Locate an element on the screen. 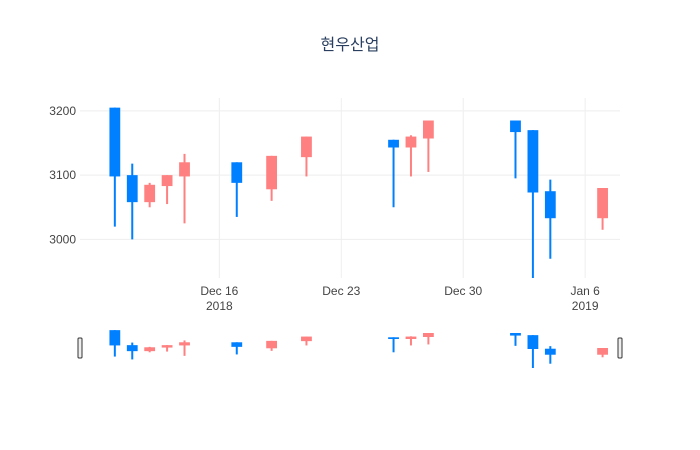 The image size is (700, 450). x-tick-year-label: 2018 is located at coordinates (219, 306).